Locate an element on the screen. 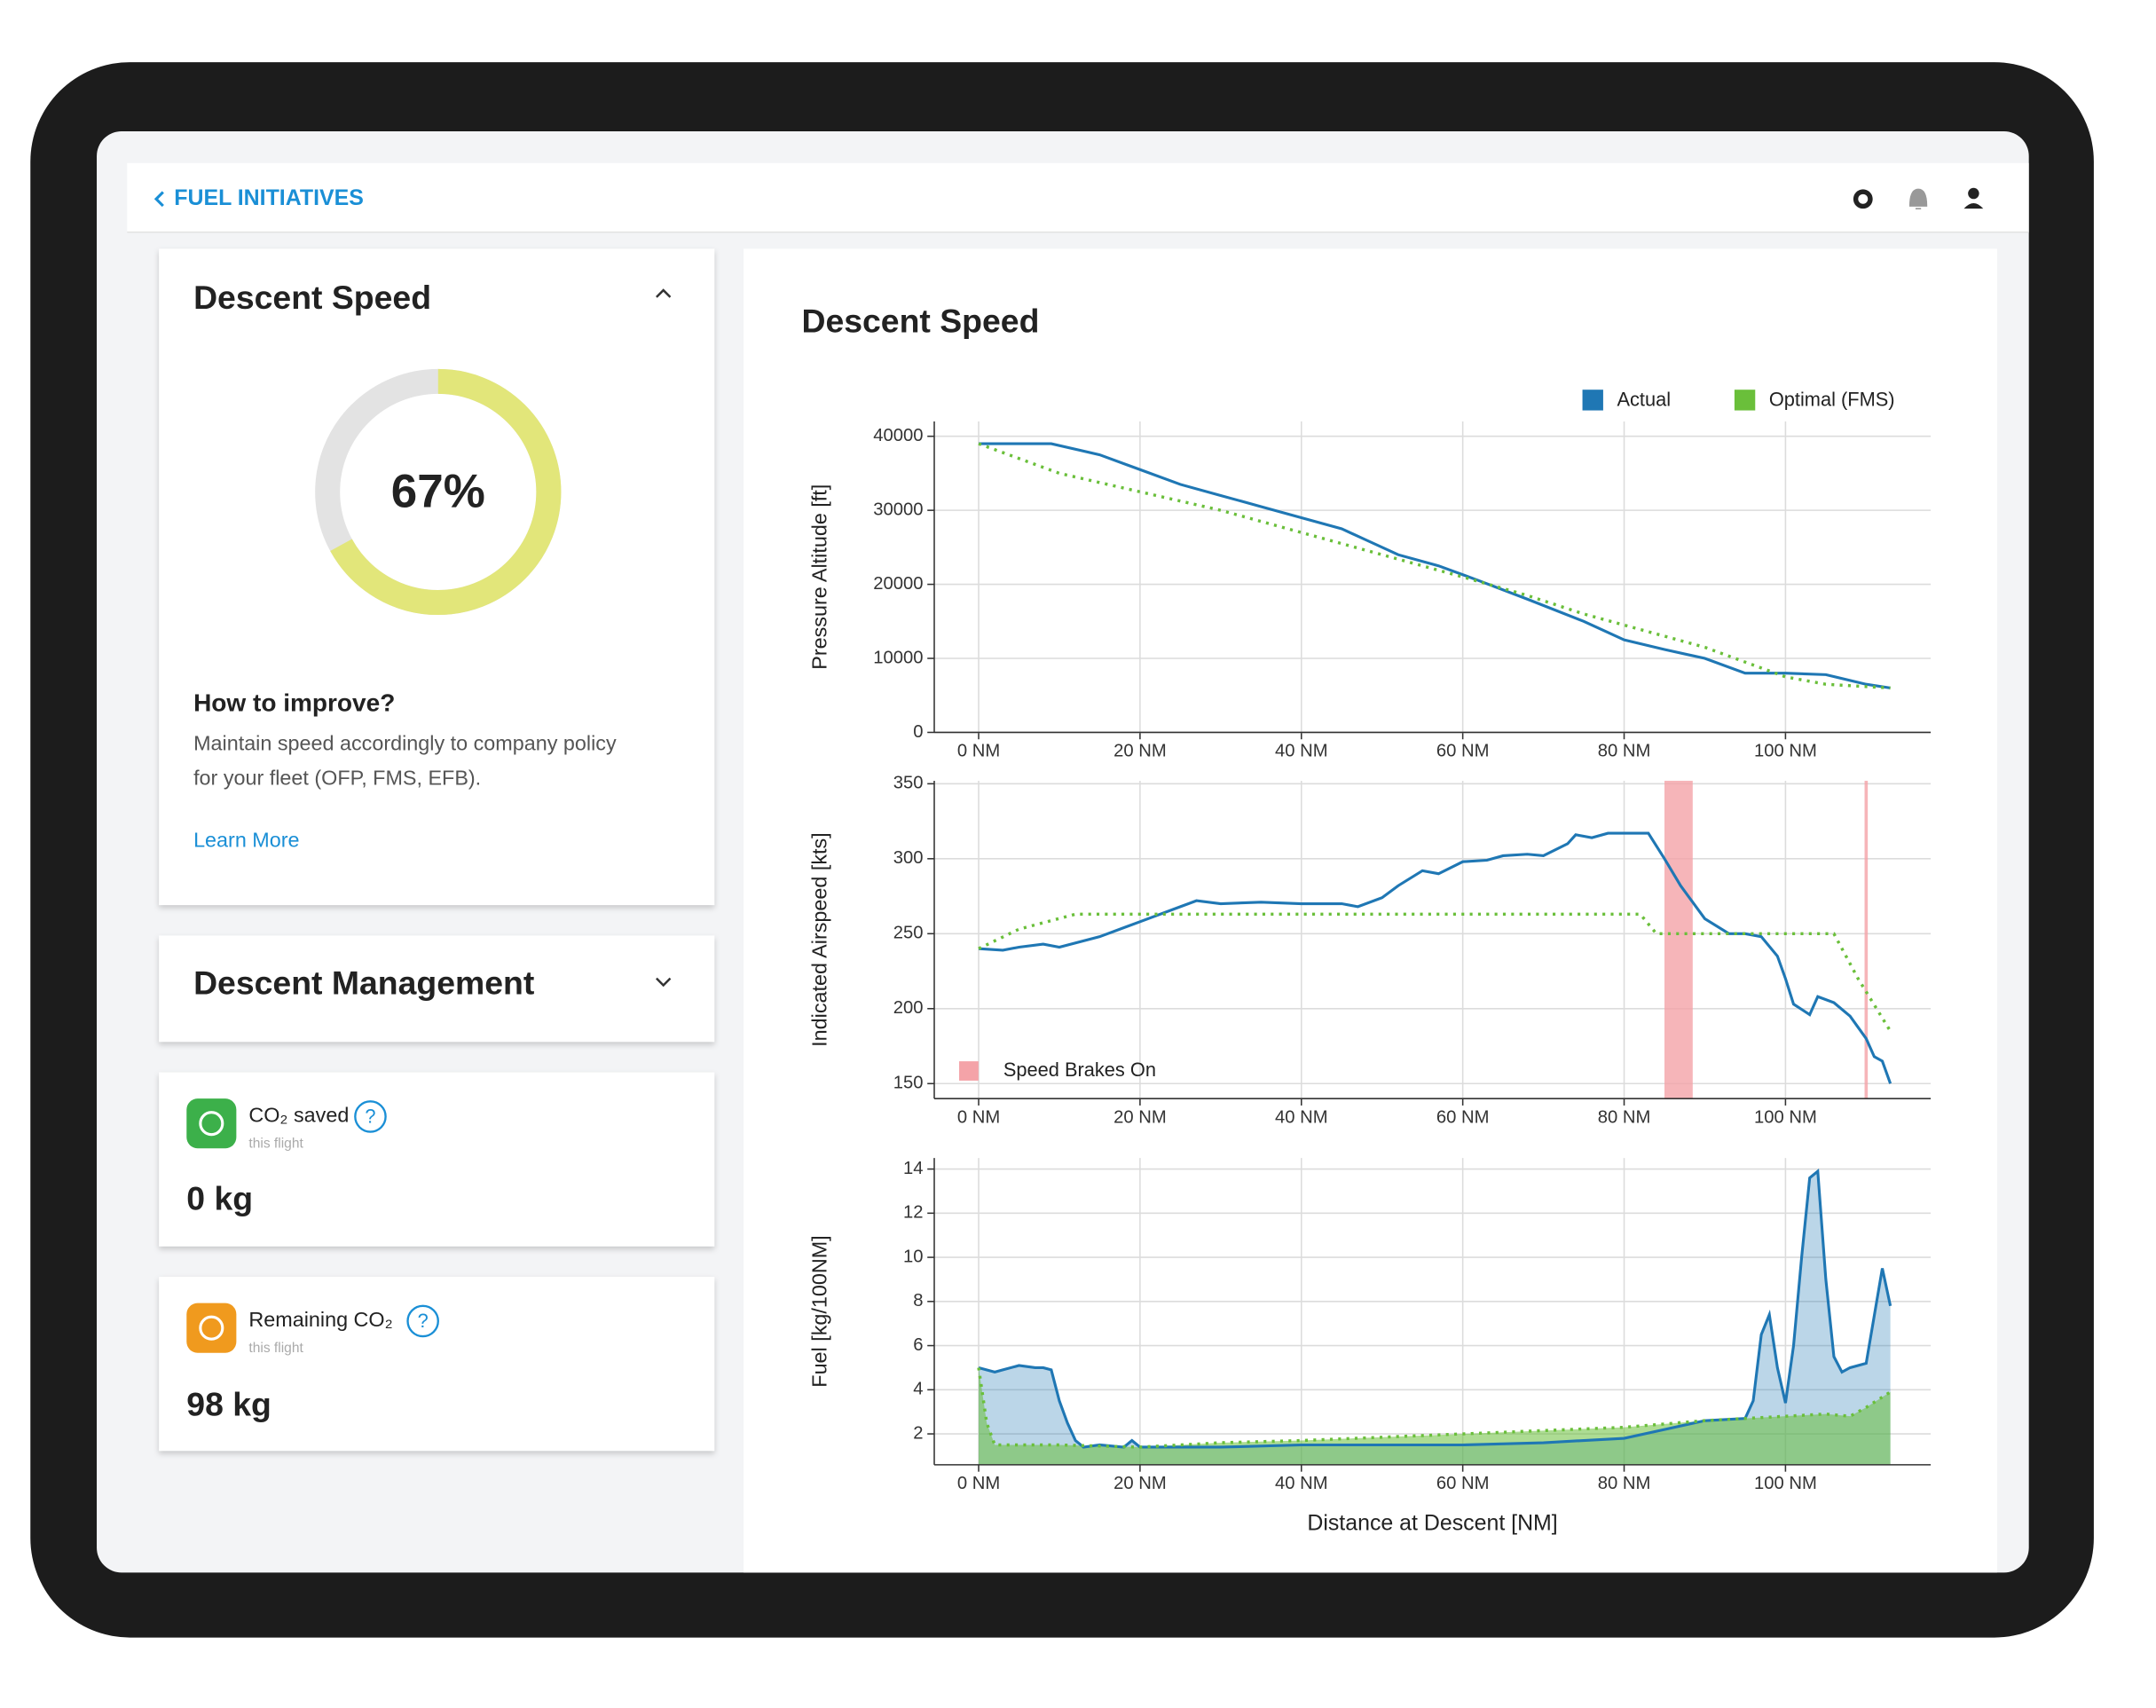 The width and height of the screenshot is (2156, 1708). y-tick-label: 40000 is located at coordinates (898, 435).